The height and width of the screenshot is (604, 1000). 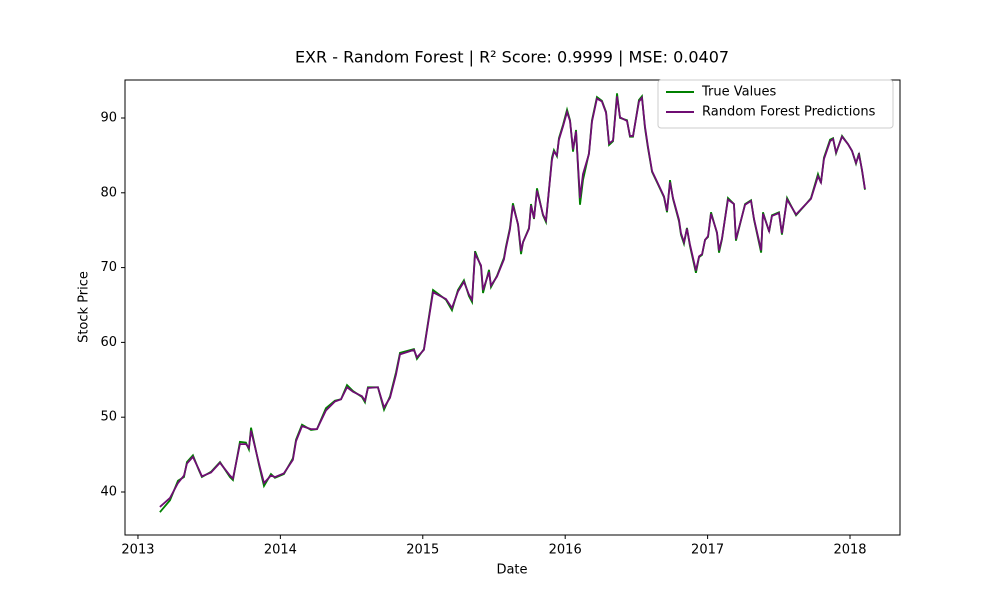 I want to click on y-tick-label: 90, so click(x=108, y=117).